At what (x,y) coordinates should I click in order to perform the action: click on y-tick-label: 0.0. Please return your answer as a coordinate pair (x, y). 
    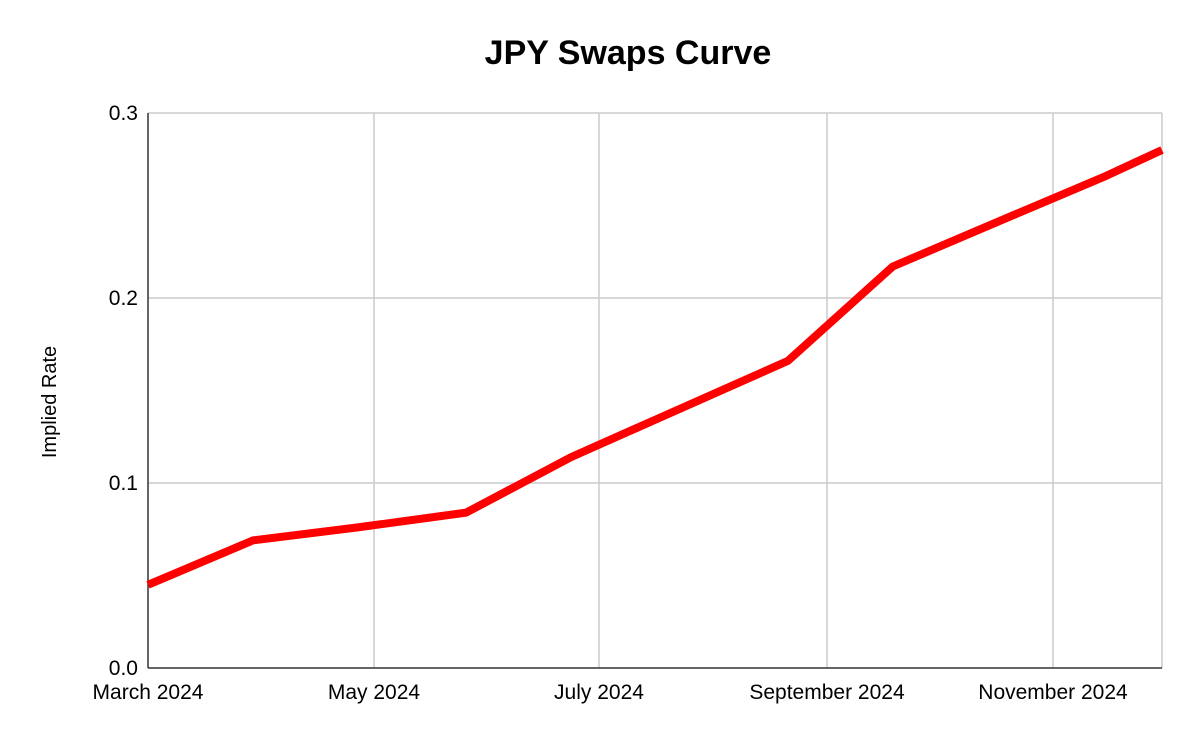
    Looking at the image, I should click on (123, 668).